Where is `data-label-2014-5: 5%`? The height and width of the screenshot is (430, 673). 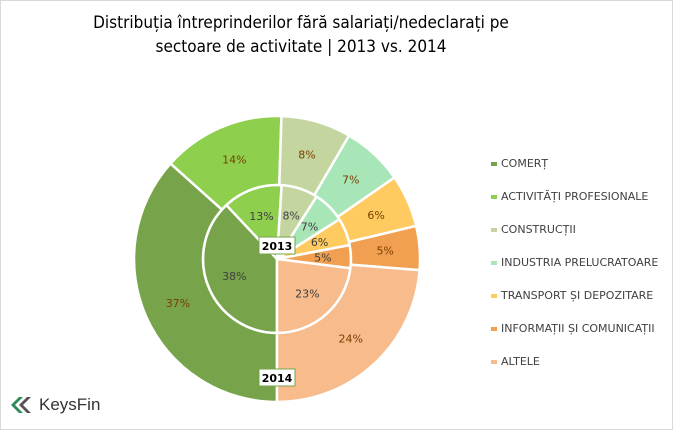 data-label-2014-5: 5% is located at coordinates (384, 251).